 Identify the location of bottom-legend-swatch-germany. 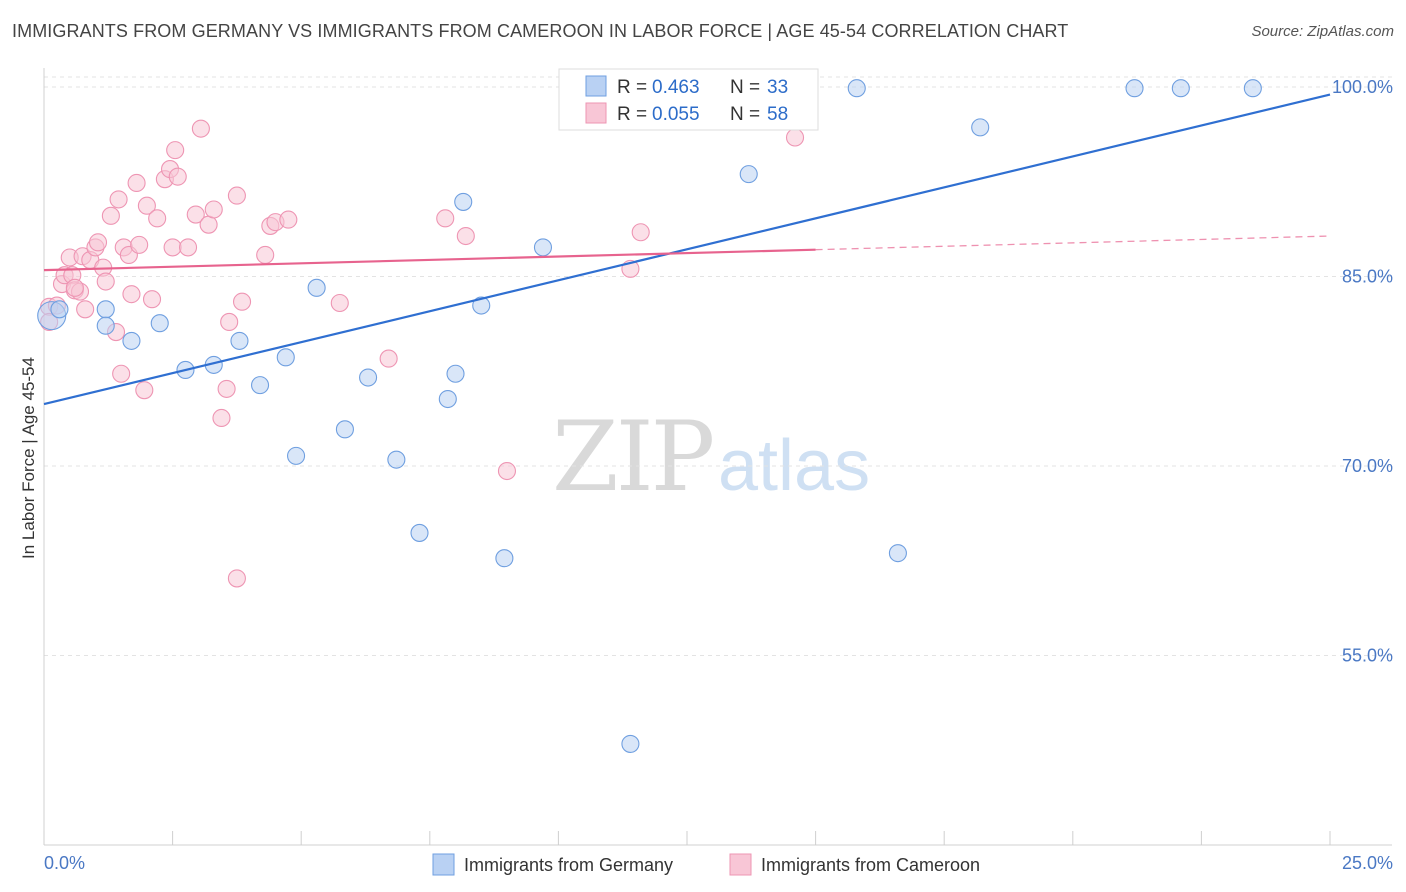
(443, 864).